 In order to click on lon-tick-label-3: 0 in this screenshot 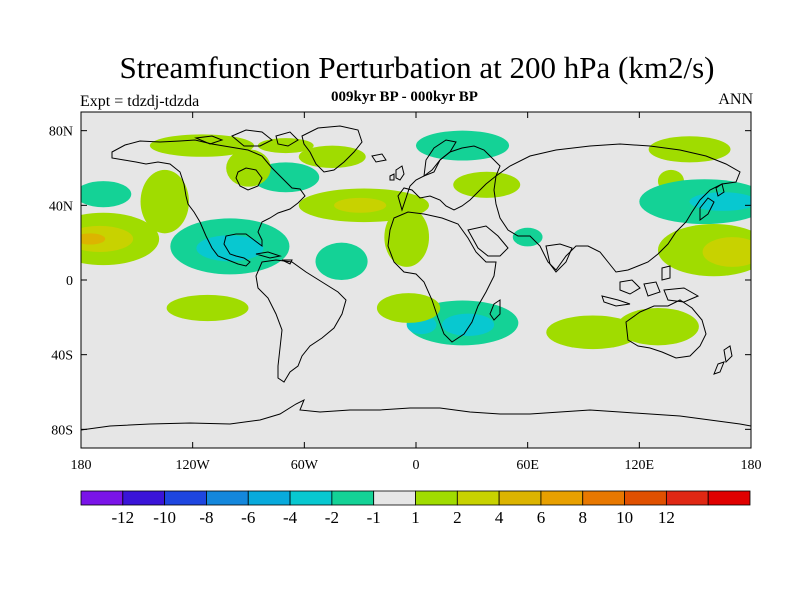, I will do `click(416, 465)`.